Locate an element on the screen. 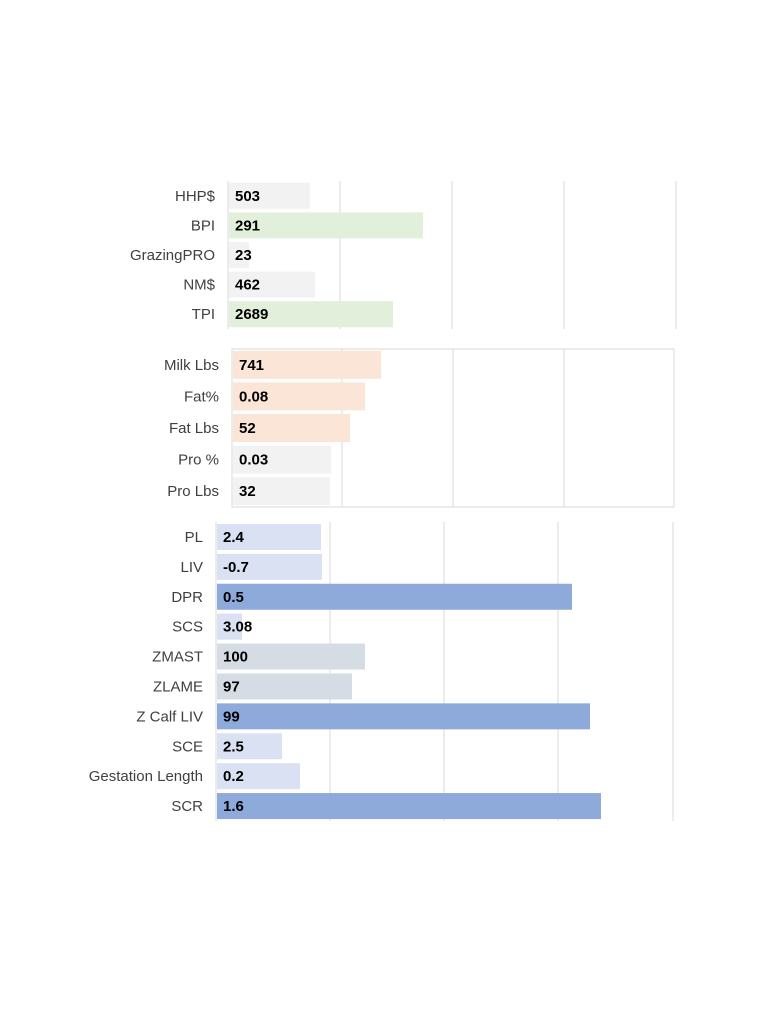 The width and height of the screenshot is (776, 1009). category-label: ZMAST is located at coordinates (177, 657).